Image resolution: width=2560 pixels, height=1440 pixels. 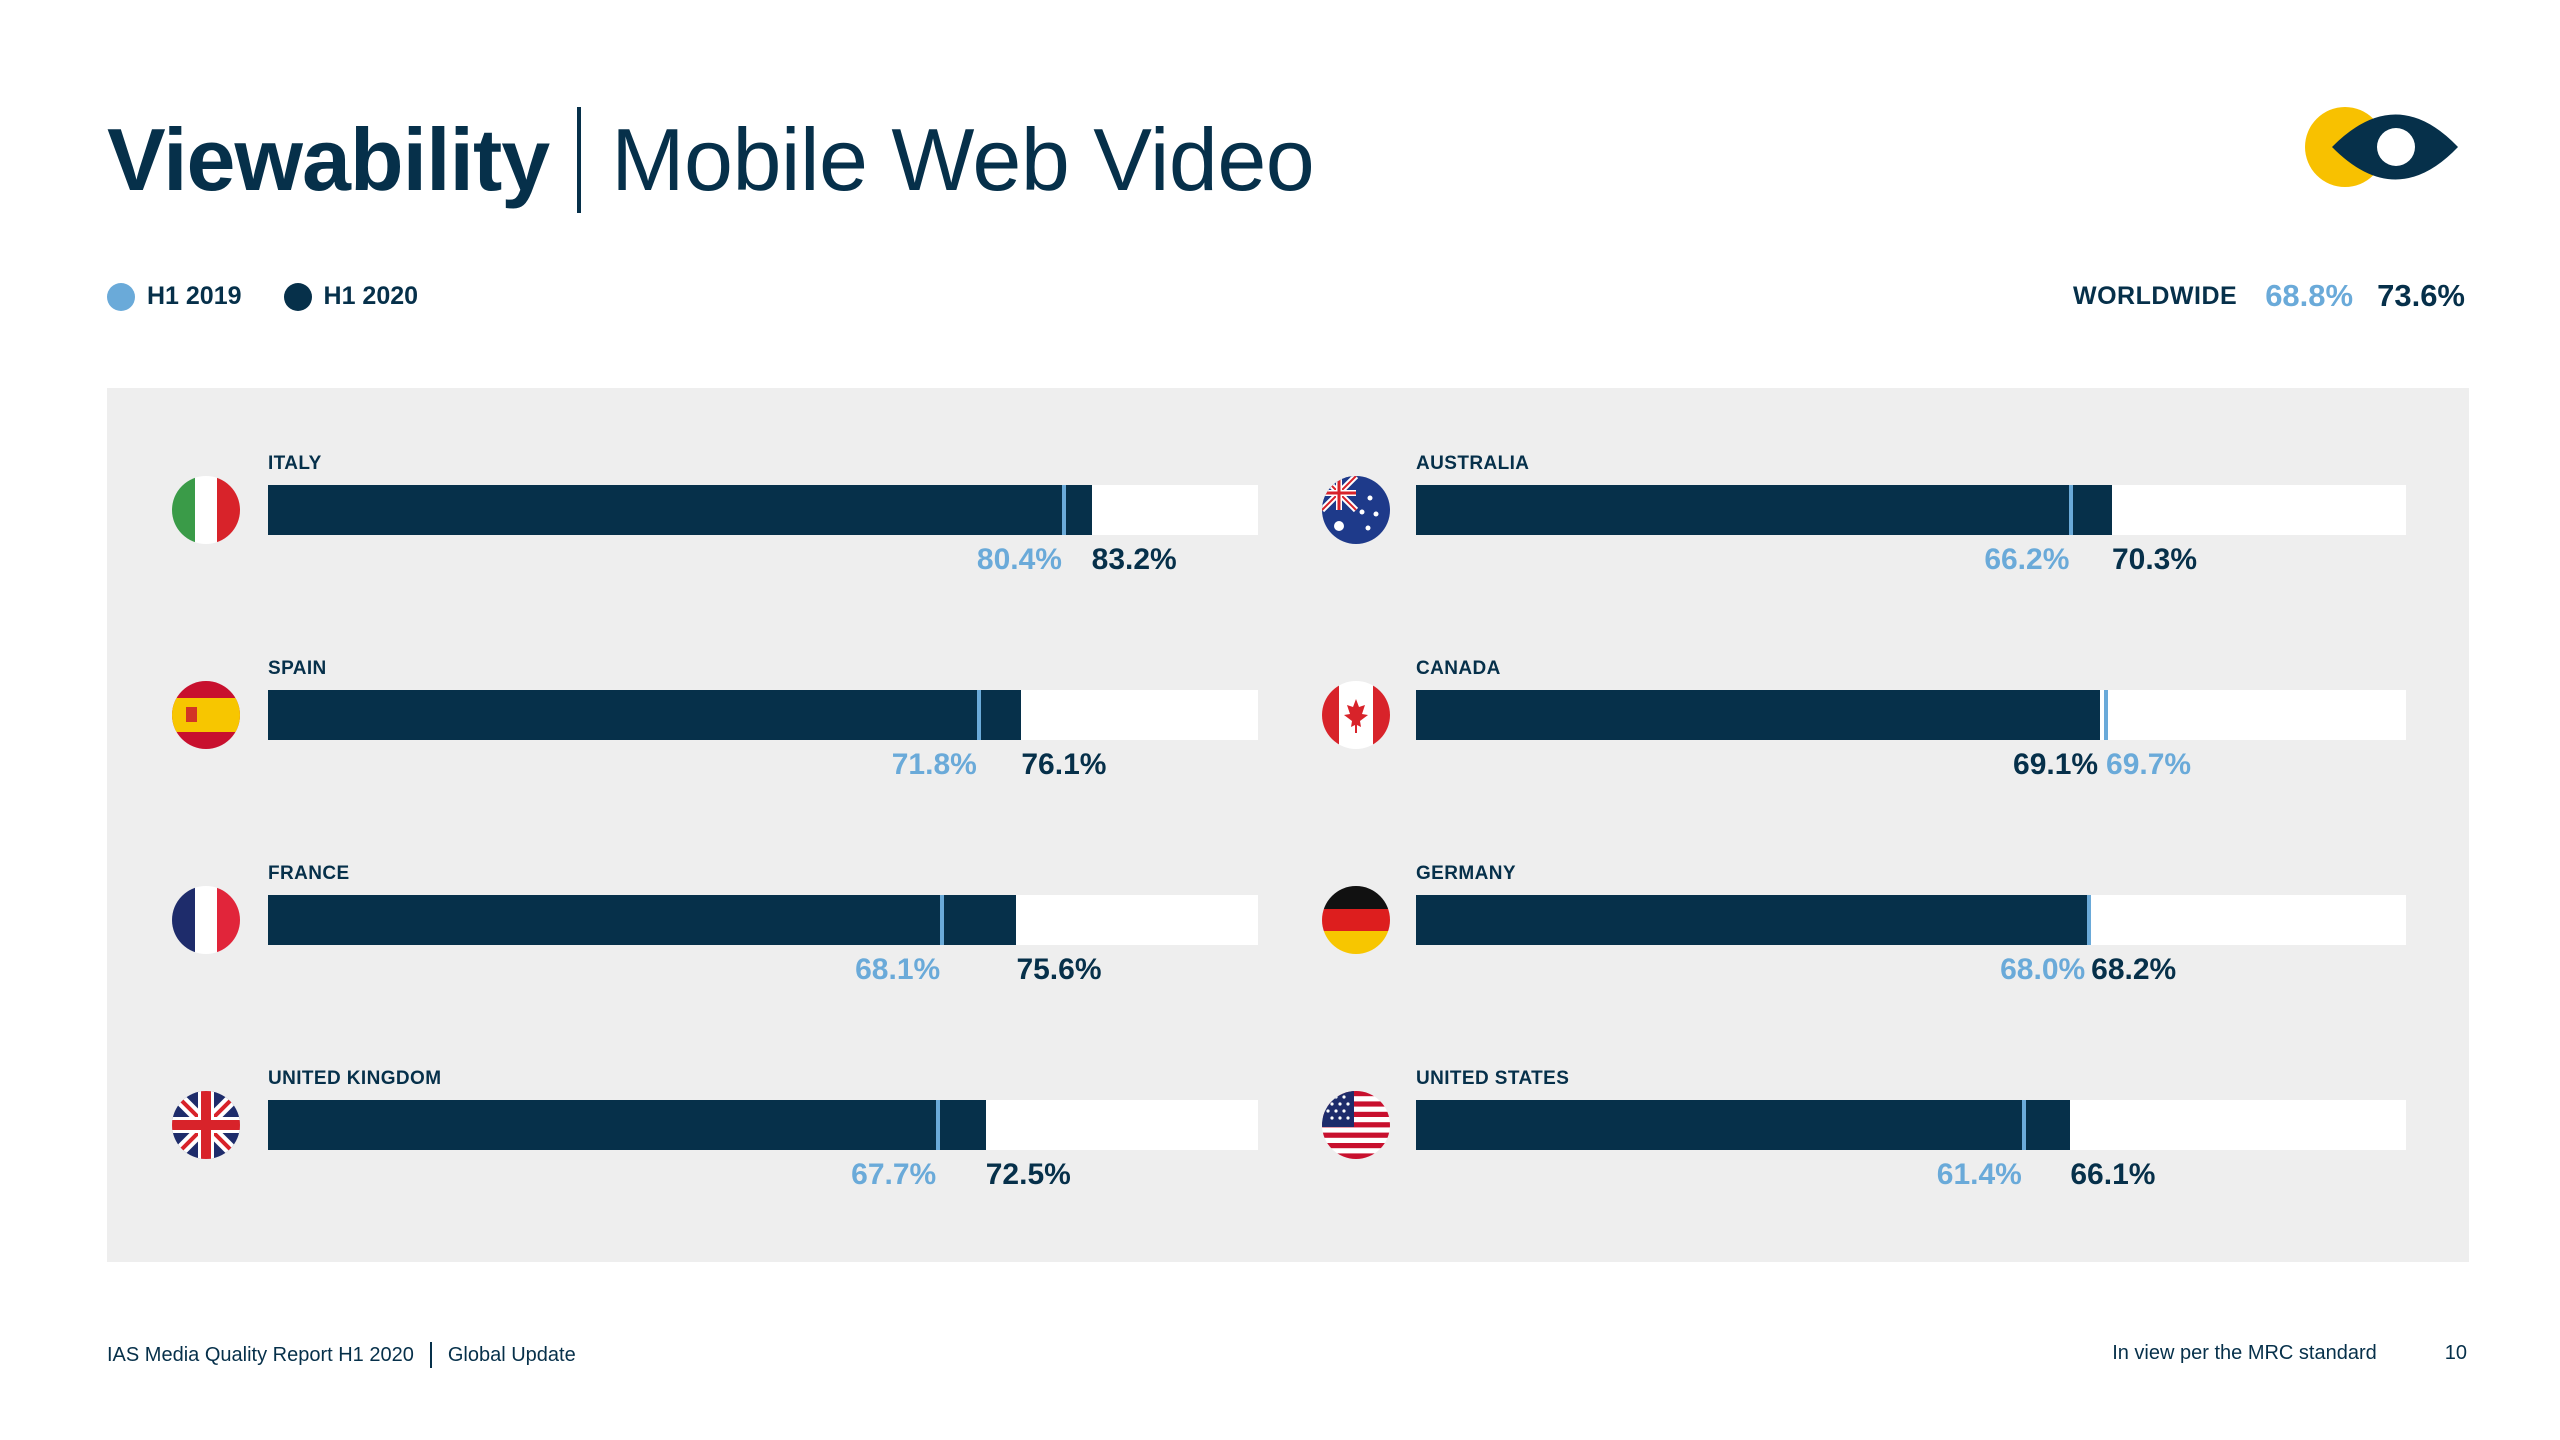 I want to click on bar-h1-2020-france, so click(x=642, y=920).